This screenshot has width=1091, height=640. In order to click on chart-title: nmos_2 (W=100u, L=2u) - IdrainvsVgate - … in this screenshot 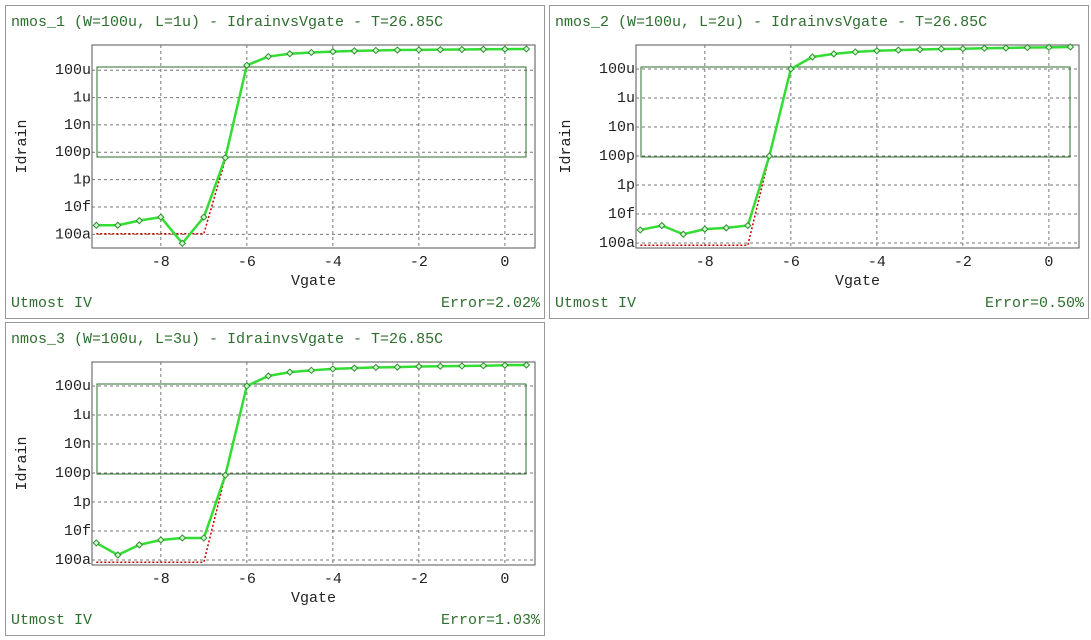, I will do `click(771, 22)`.